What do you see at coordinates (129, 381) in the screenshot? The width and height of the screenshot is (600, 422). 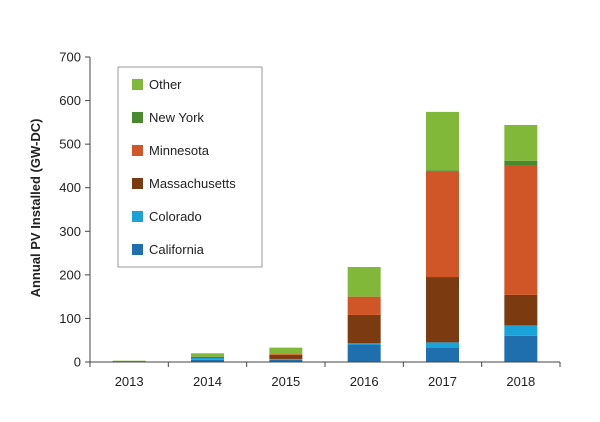 I see `x-tick-label: 2013` at bounding box center [129, 381].